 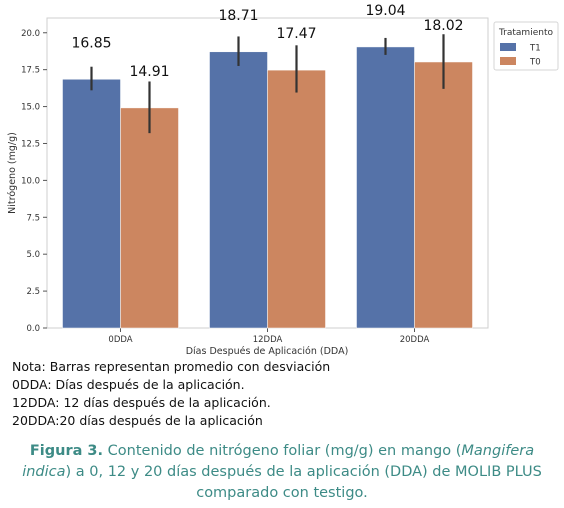 What do you see at coordinates (238, 16) in the screenshot?
I see `data-label: 18.71` at bounding box center [238, 16].